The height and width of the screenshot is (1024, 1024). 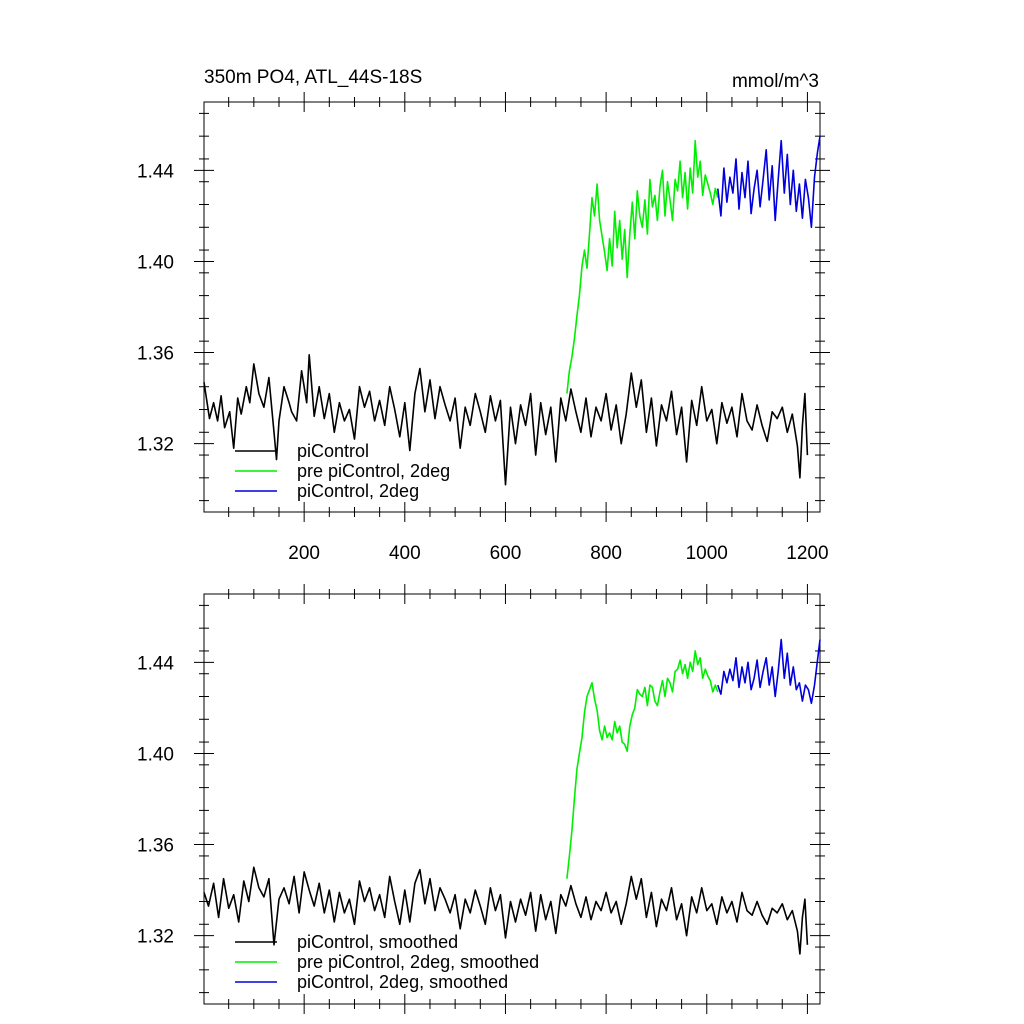 I want to click on legend-label-0: piControl, so click(x=333, y=451).